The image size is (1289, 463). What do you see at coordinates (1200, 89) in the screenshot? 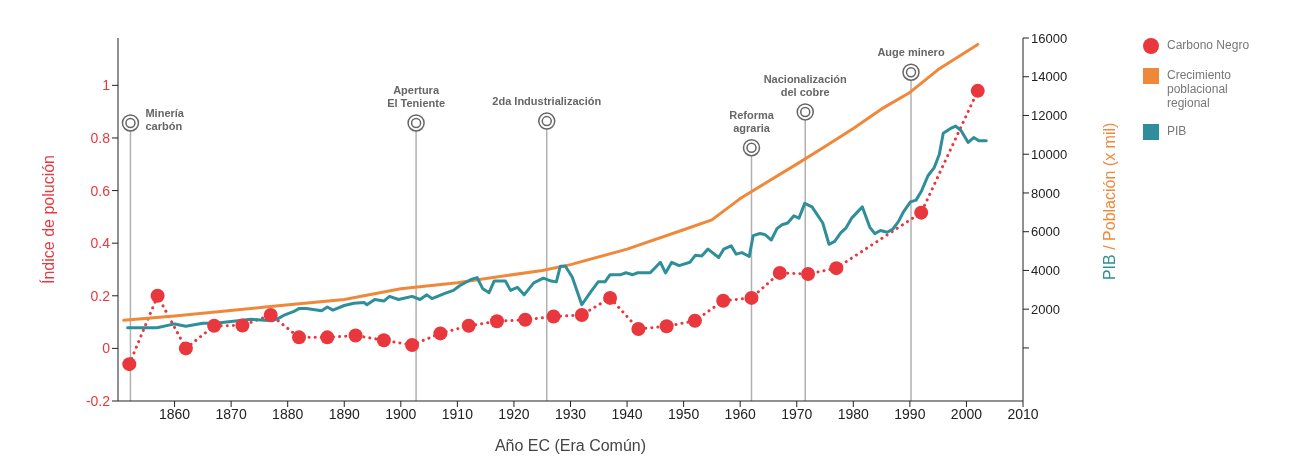
I see `legend-label: Crecimiento poblacional regional` at bounding box center [1200, 89].